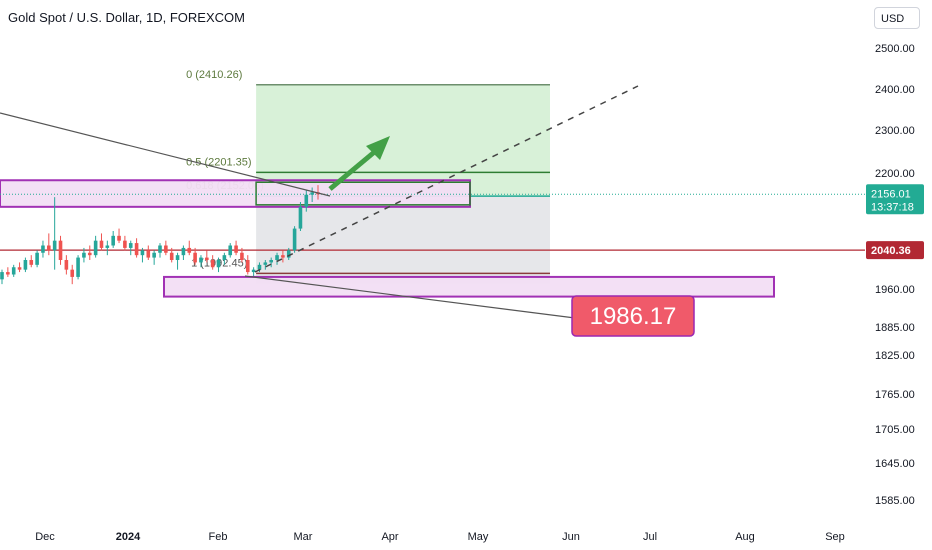  Describe the element at coordinates (745, 537) in the screenshot. I see `x-tick-label: Aug` at that location.